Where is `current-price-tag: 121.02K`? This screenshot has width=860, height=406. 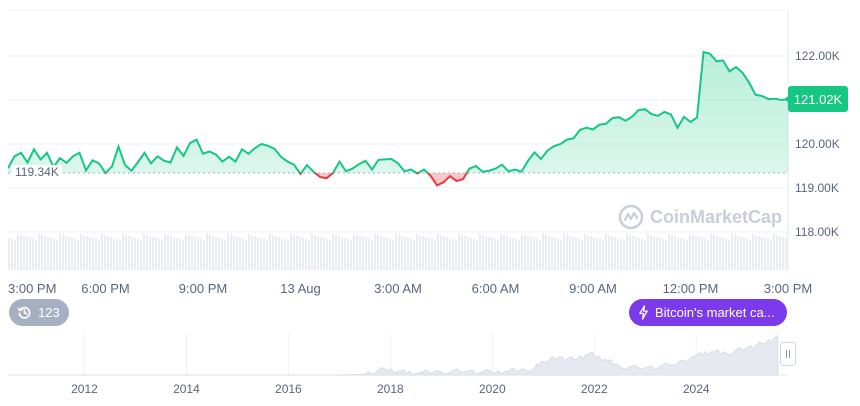 current-price-tag: 121.02K is located at coordinates (818, 99).